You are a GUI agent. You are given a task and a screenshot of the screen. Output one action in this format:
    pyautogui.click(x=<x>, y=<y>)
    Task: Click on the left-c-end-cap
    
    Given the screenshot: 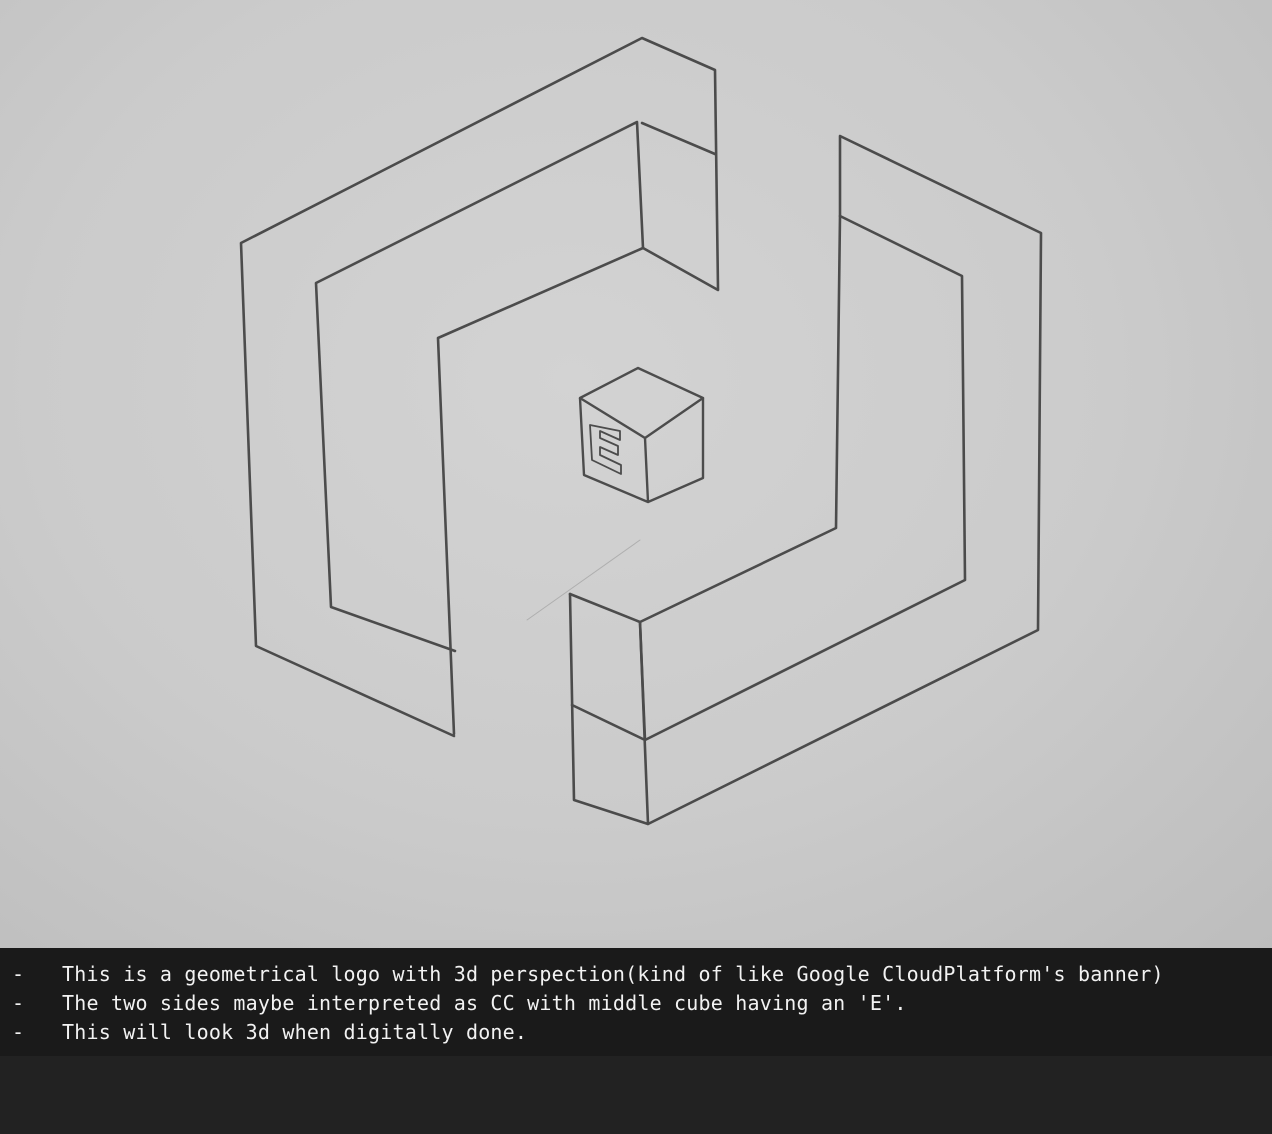 What is the action you would take?
    pyautogui.click(x=680, y=206)
    